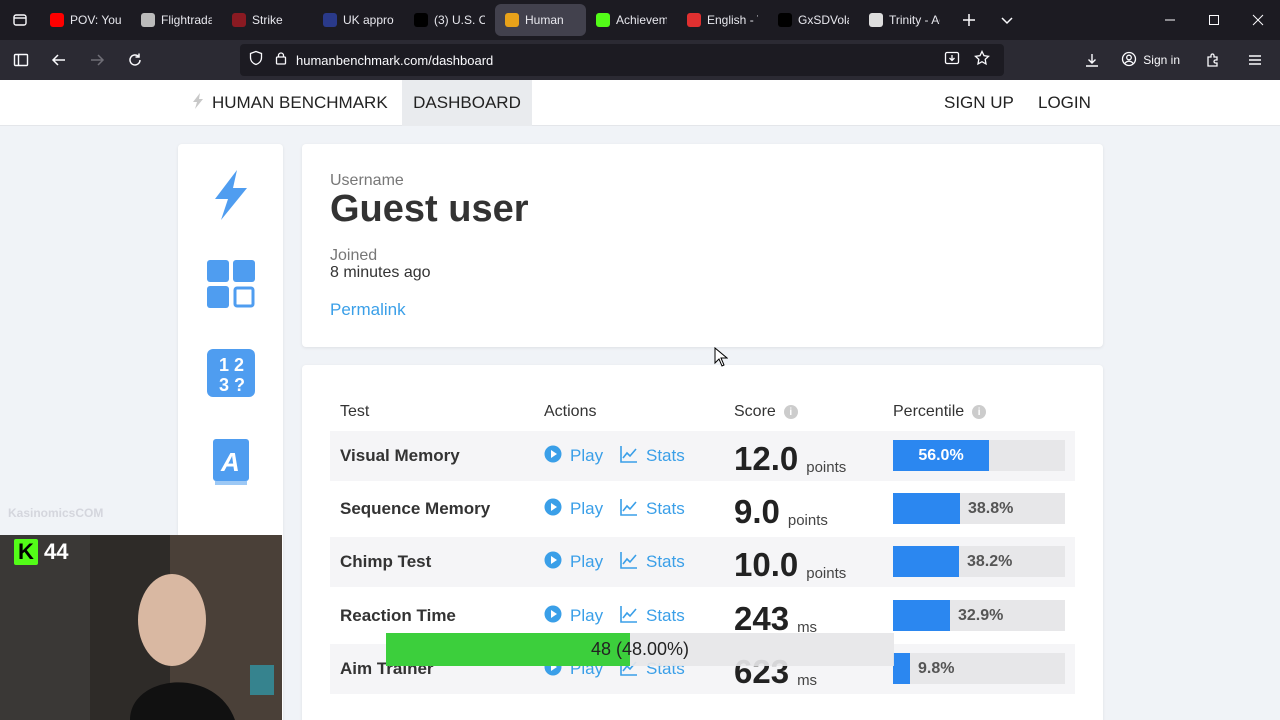 The width and height of the screenshot is (1280, 720). I want to click on browser-tab: English - T, so click(722, 20).